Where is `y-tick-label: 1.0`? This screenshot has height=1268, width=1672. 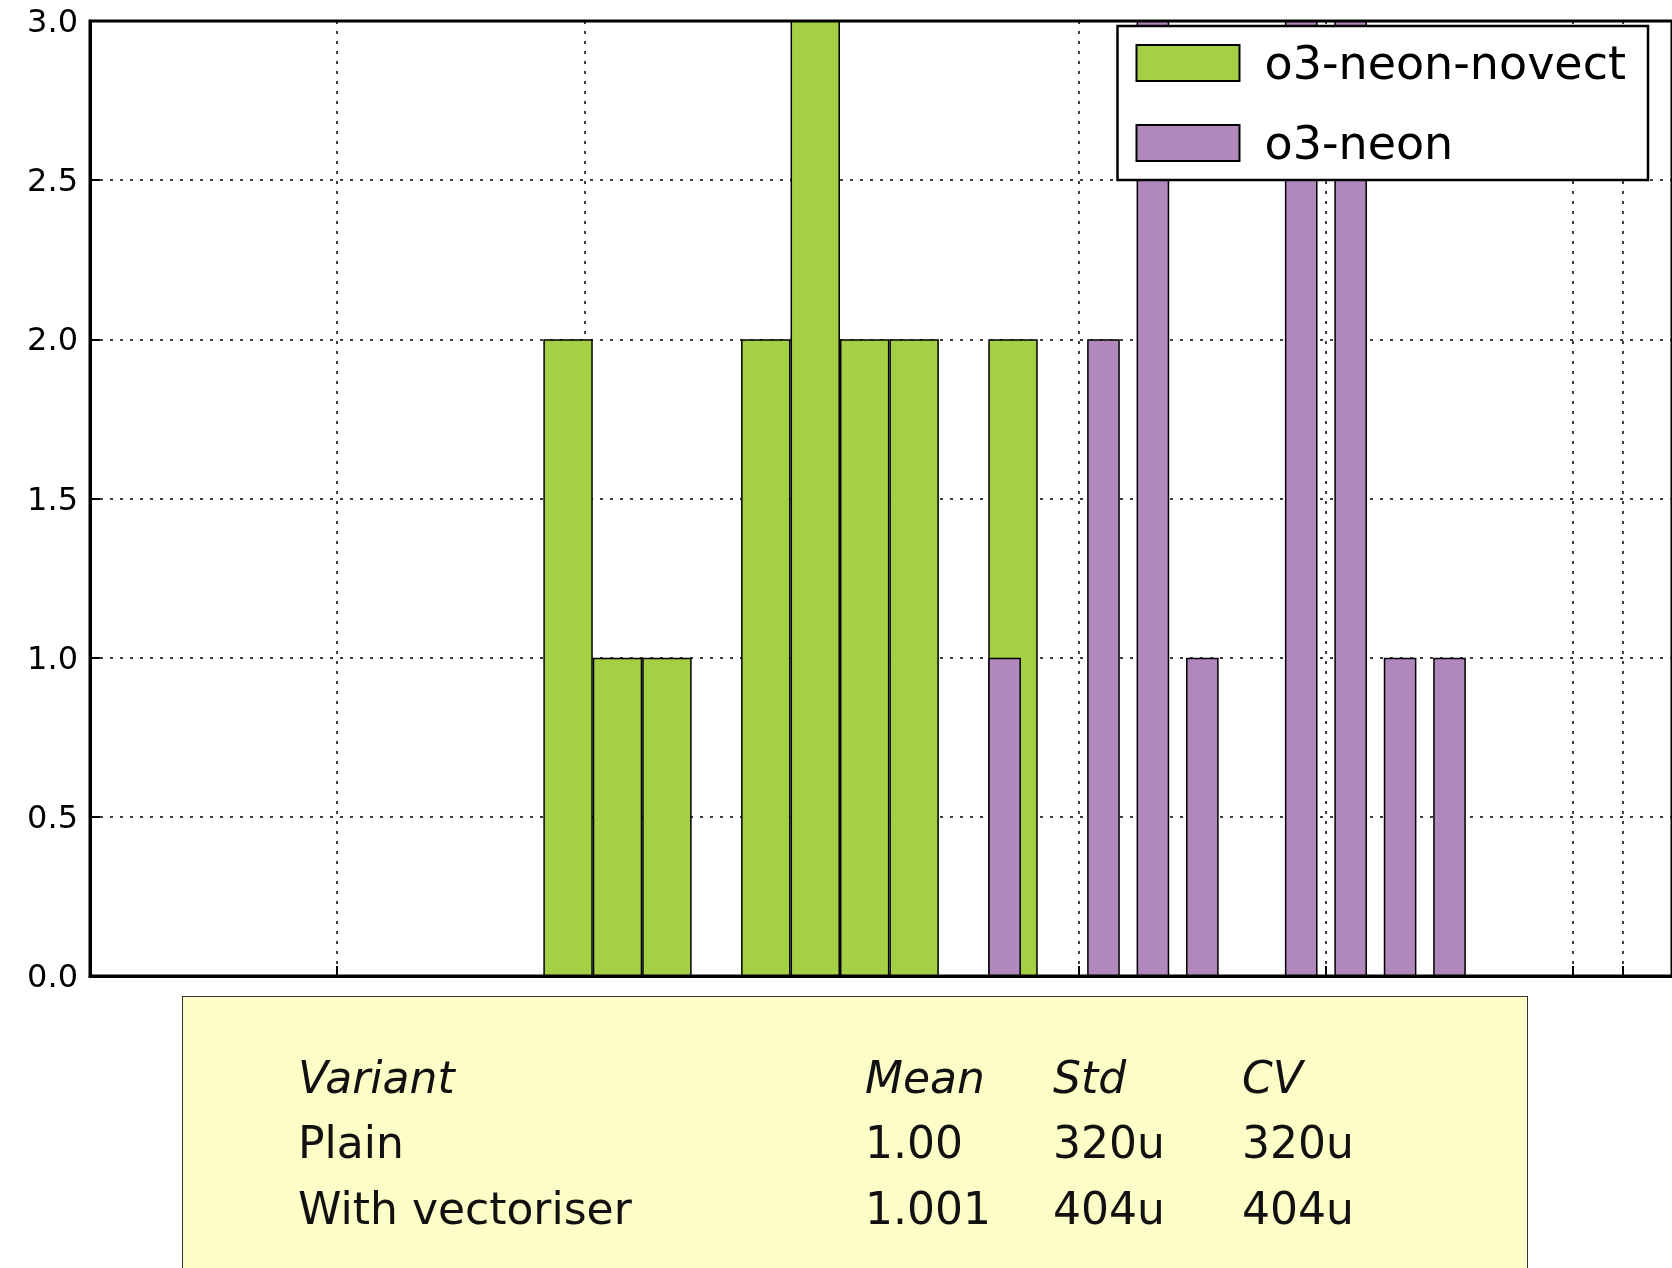
y-tick-label: 1.0 is located at coordinates (52, 657).